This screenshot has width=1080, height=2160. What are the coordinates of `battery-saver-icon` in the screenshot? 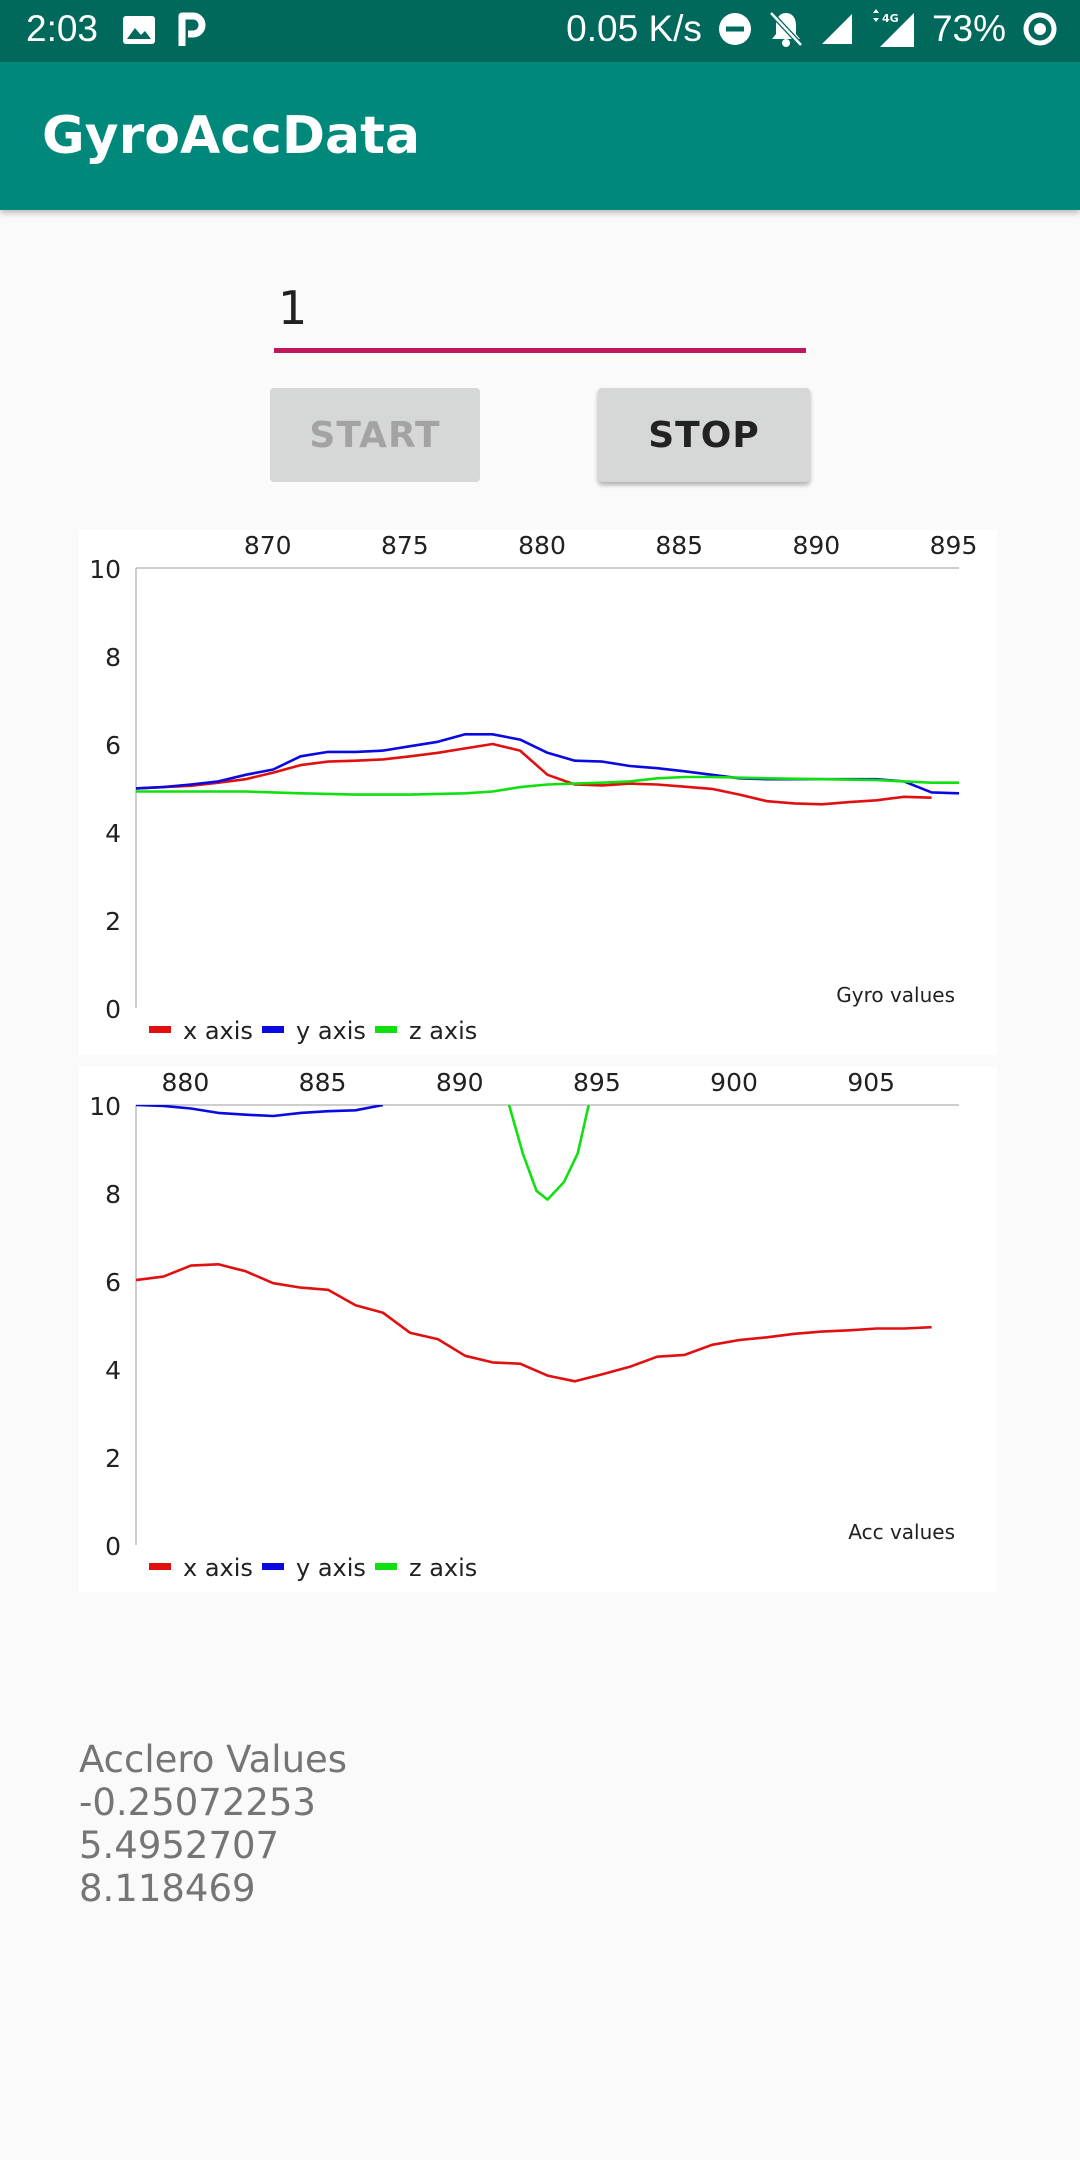 It's located at (1040, 29).